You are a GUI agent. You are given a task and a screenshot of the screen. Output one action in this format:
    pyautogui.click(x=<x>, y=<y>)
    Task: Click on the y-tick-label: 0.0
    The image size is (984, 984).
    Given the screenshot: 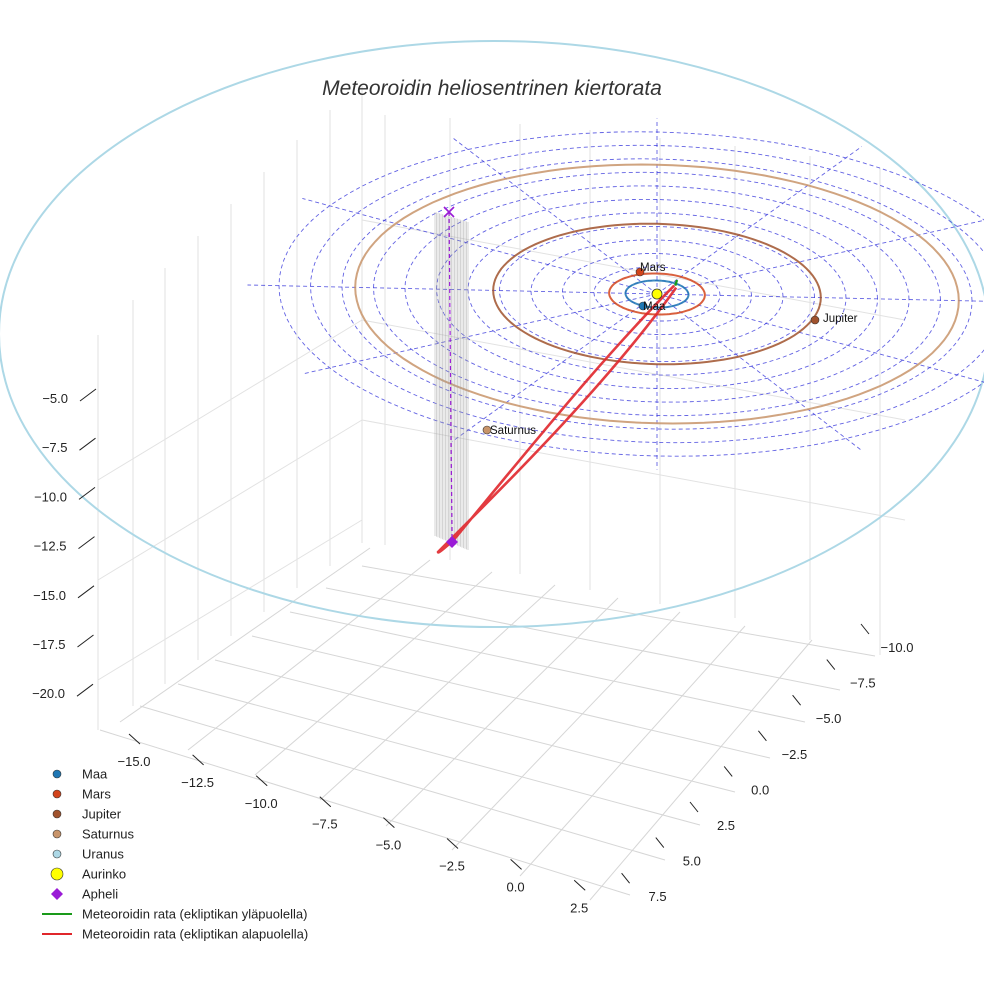 What is the action you would take?
    pyautogui.click(x=760, y=789)
    